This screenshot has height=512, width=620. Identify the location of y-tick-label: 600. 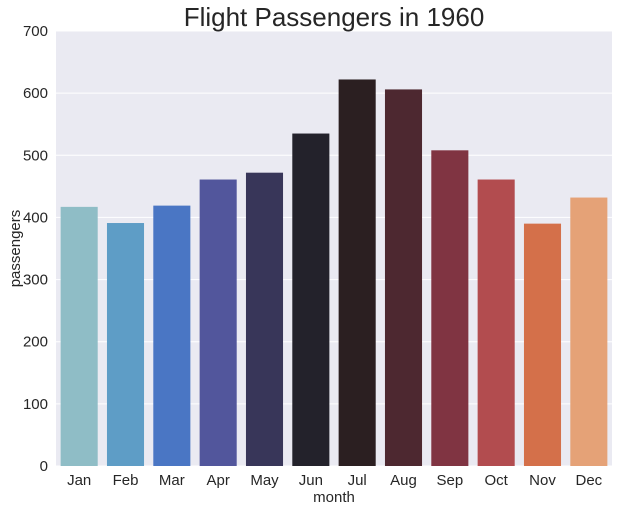
(35, 93).